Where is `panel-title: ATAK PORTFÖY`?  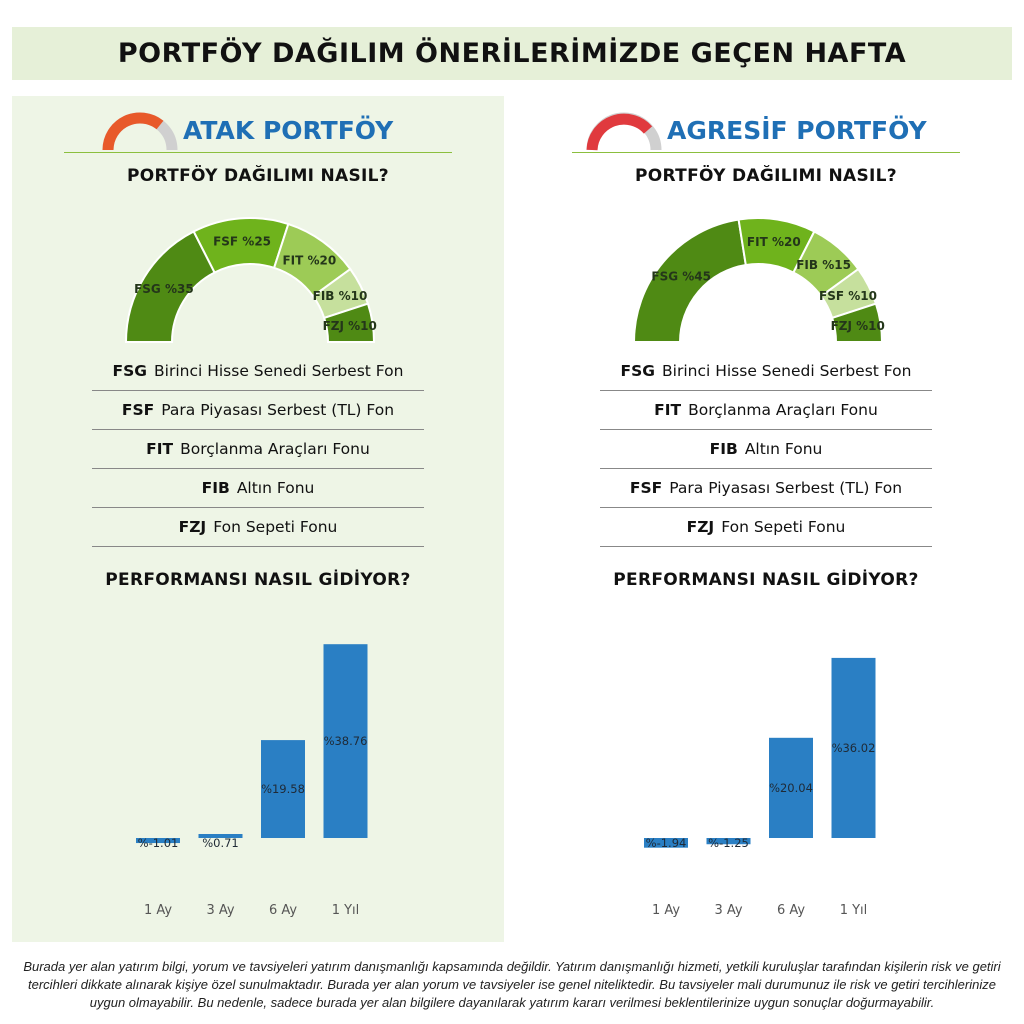
panel-title: ATAK PORTFÖY is located at coordinates (288, 130).